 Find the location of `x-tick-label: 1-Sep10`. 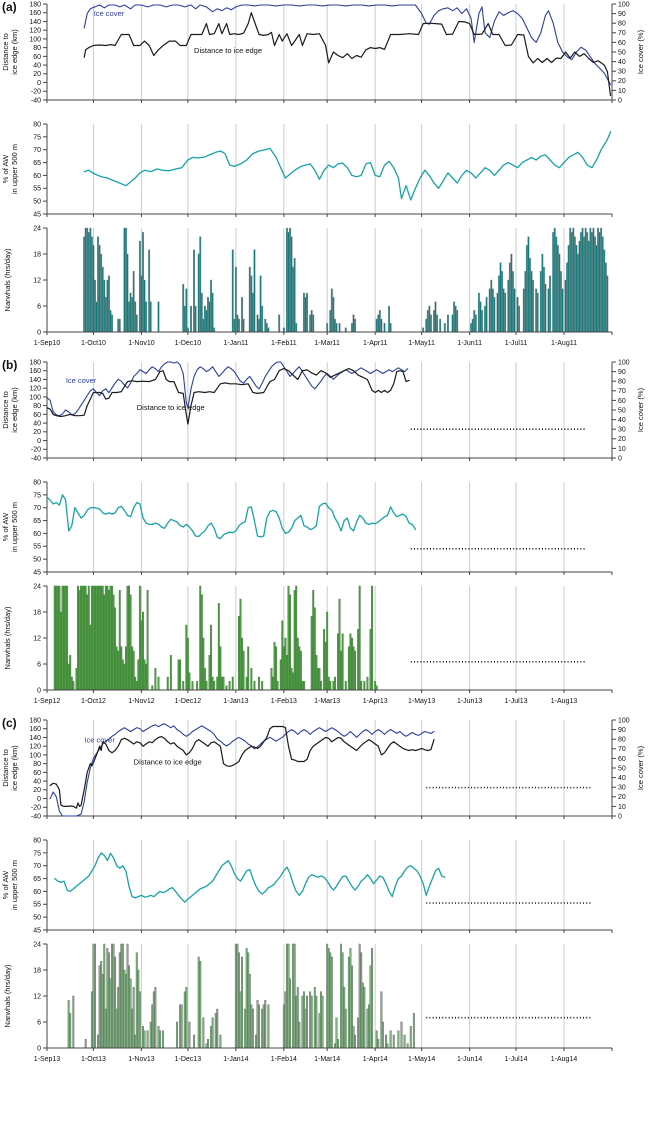

x-tick-label: 1-Sep10 is located at coordinates (47, 343).